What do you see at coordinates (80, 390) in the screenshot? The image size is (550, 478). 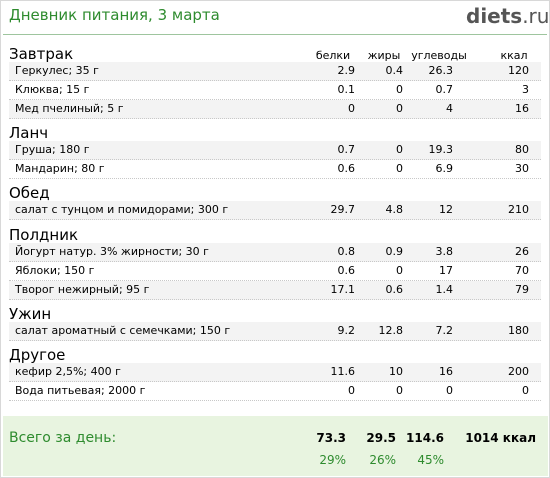 I see `food-name: Вода питьевая; 2000 г` at bounding box center [80, 390].